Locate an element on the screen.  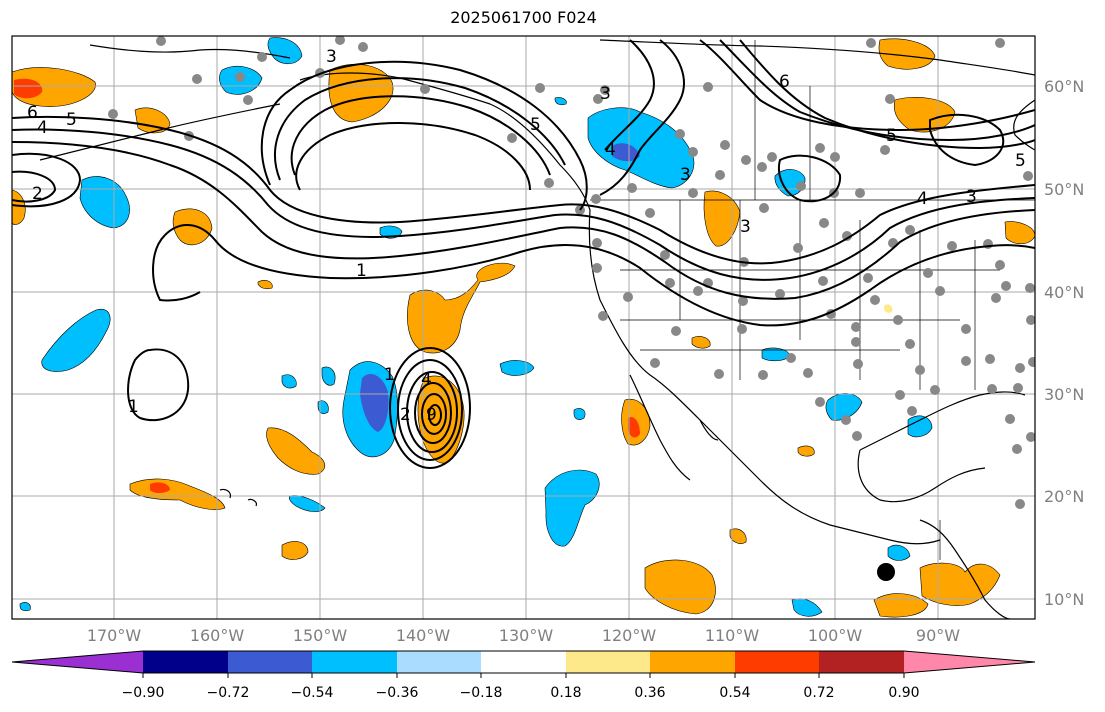
storm-center-marker is located at coordinates (886, 572).